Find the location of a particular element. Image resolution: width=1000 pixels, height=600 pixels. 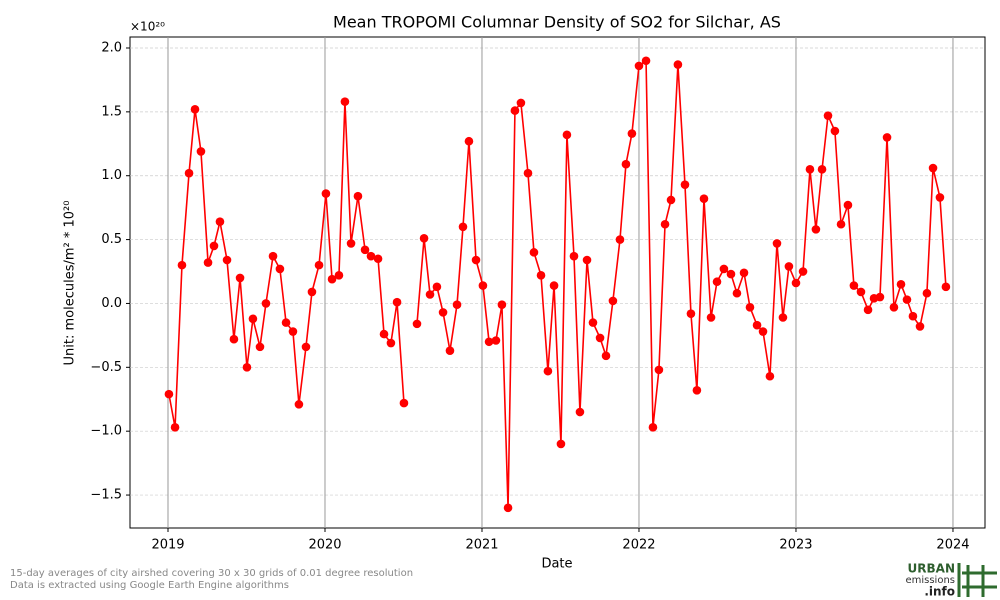

y-tick-label: −0.5 is located at coordinates (106, 367).